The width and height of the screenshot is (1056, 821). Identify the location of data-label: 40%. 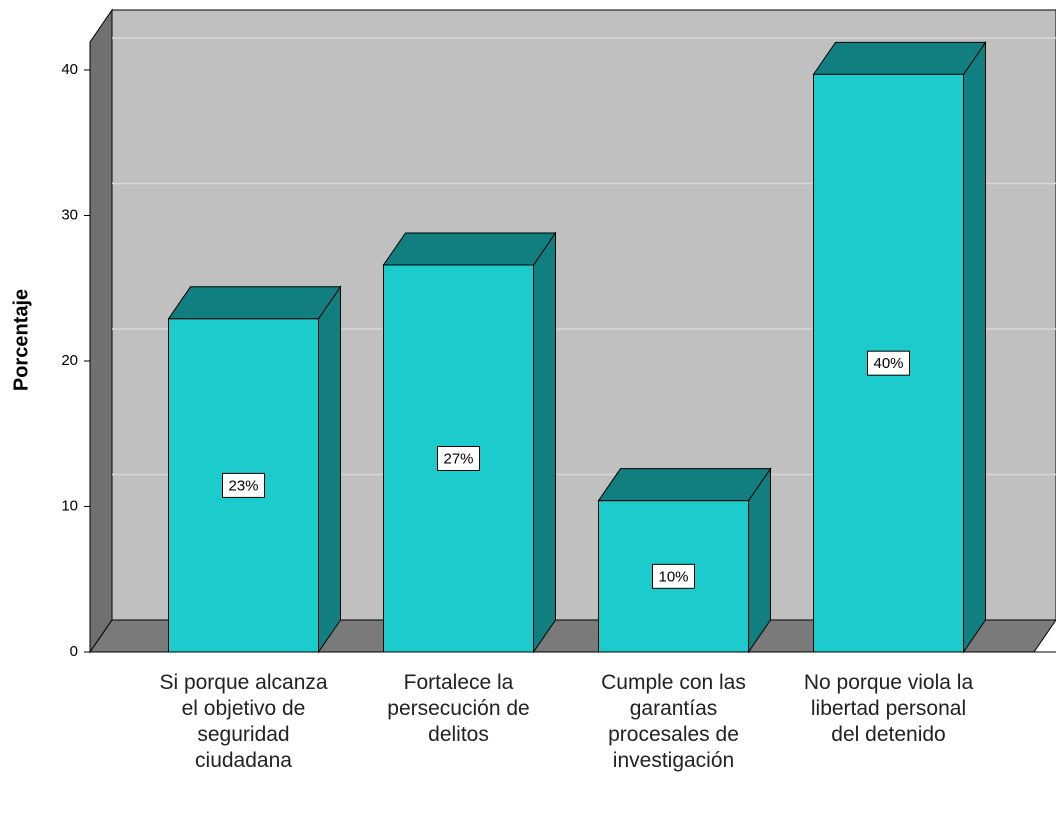
(888, 363).